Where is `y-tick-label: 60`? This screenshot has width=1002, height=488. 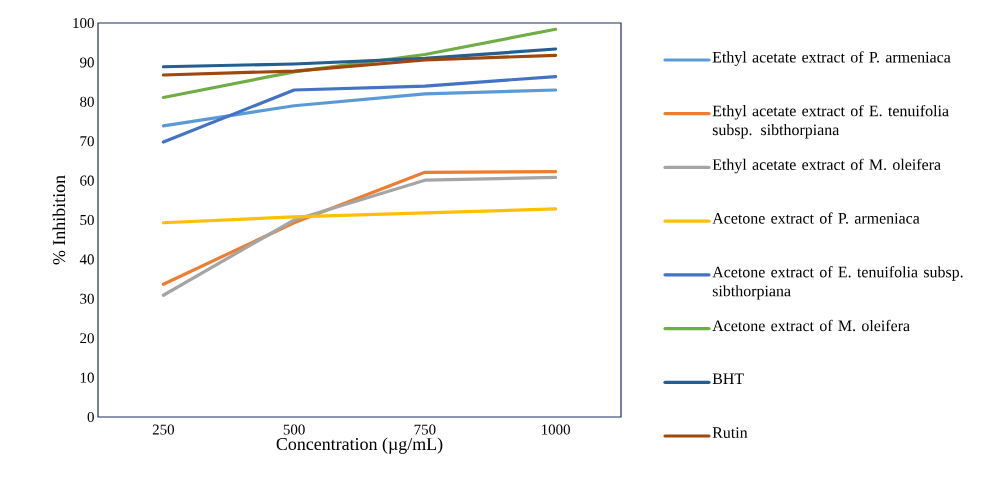
y-tick-label: 60 is located at coordinates (87, 180).